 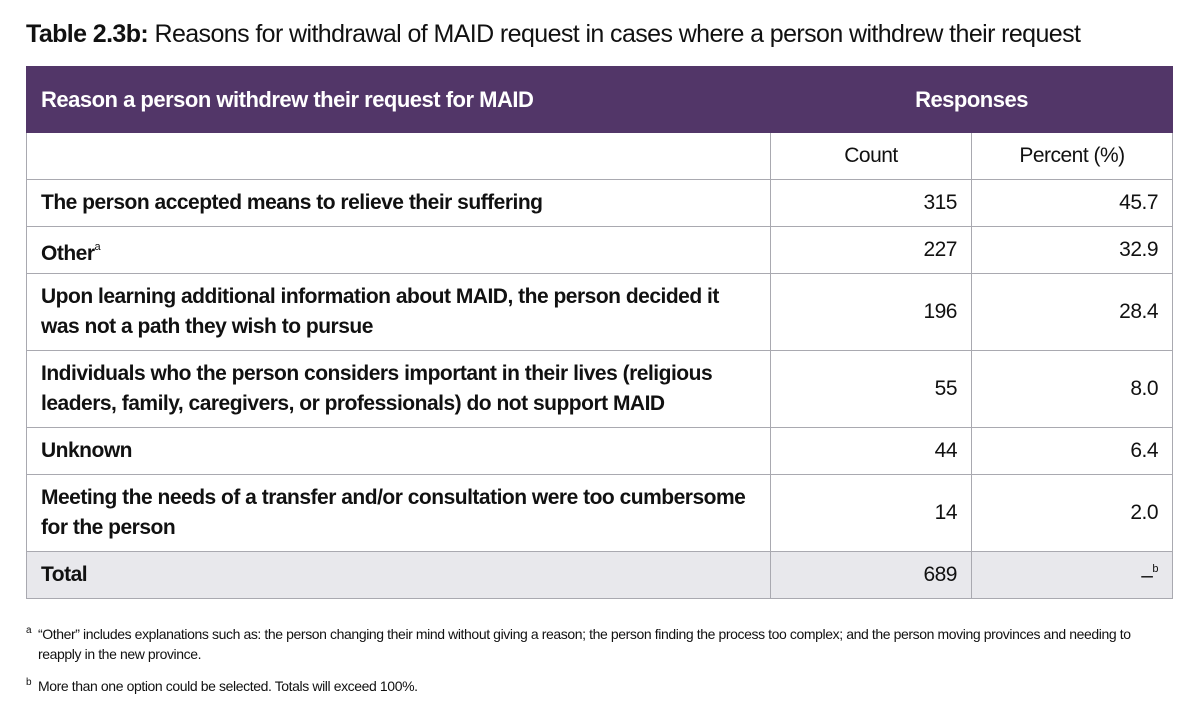 What do you see at coordinates (1155, 568) in the screenshot?
I see `footnote-marker: b` at bounding box center [1155, 568].